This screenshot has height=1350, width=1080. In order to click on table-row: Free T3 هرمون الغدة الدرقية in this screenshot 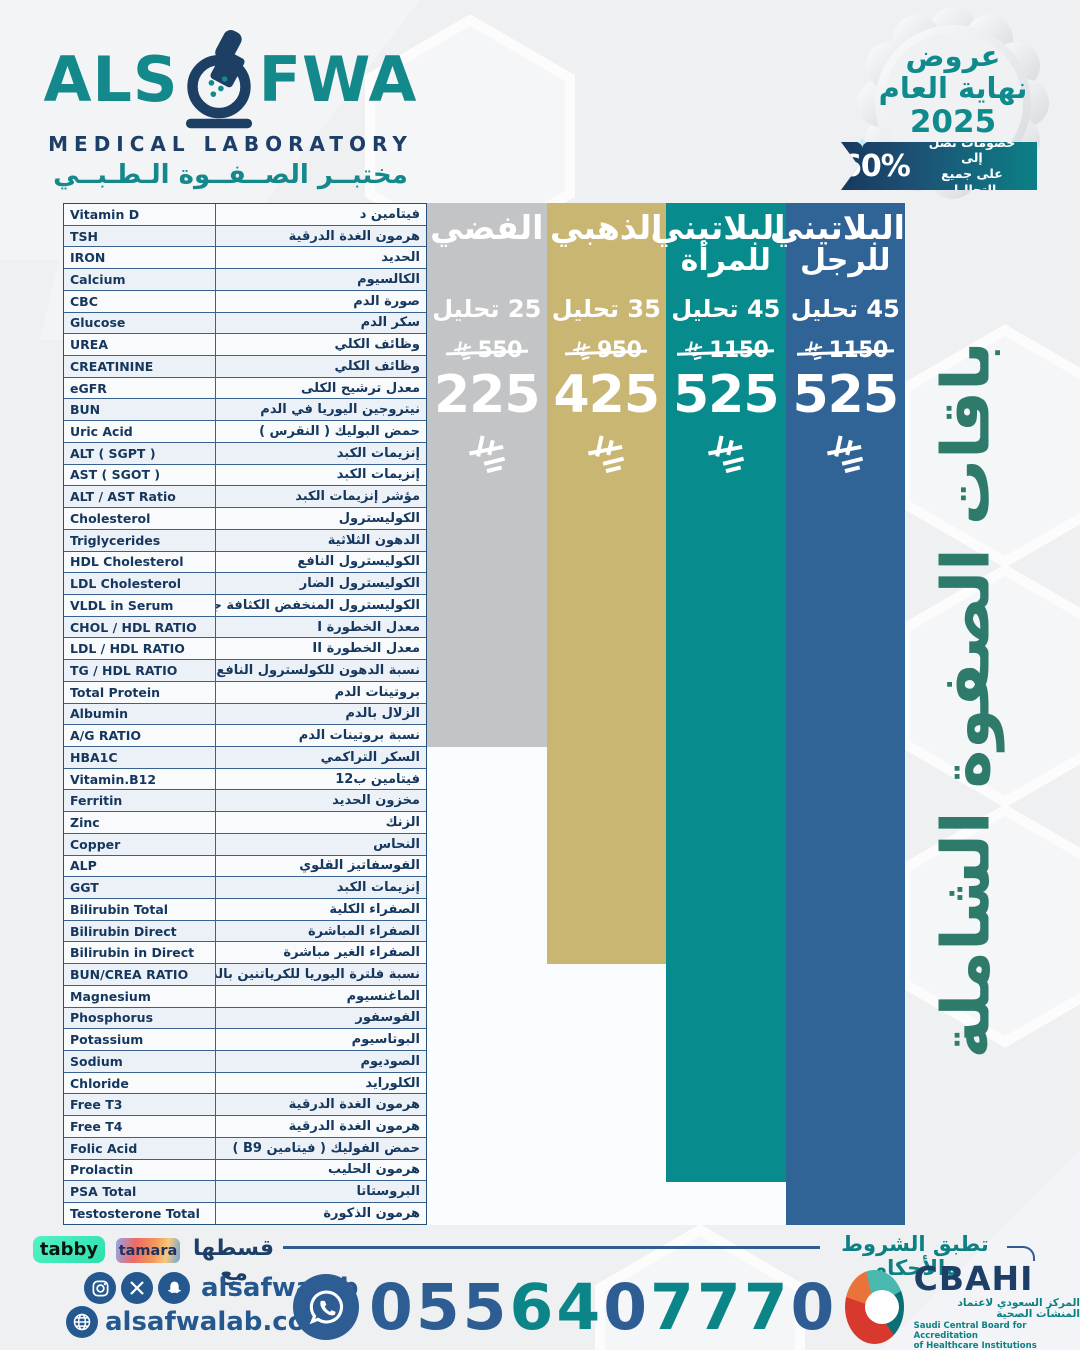, I will do `click(245, 1104)`.